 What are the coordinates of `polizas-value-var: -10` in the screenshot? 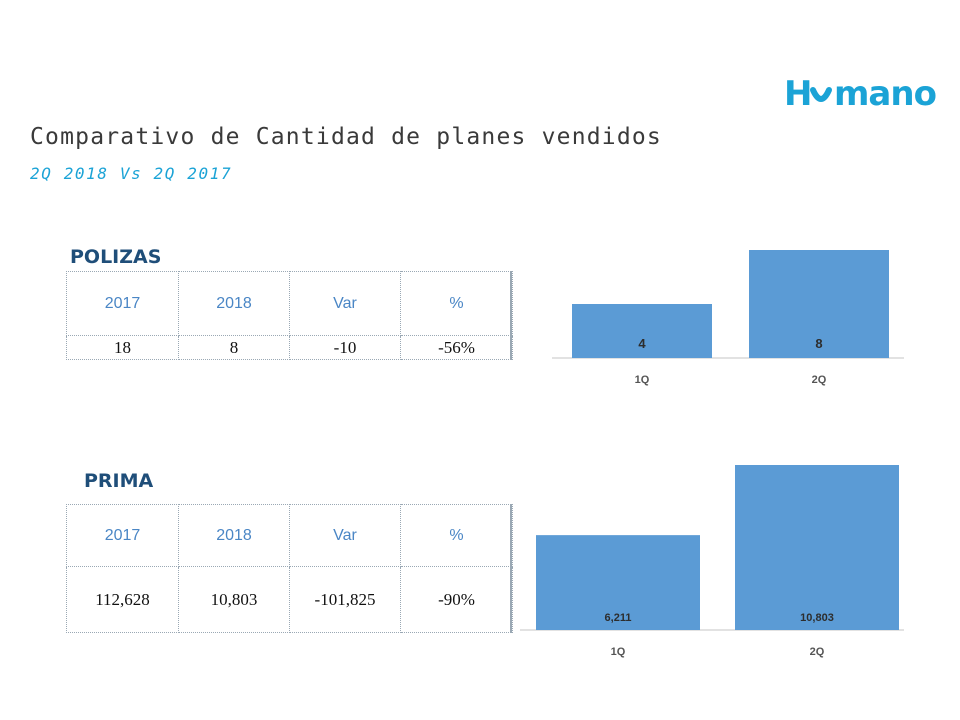 It's located at (345, 347).